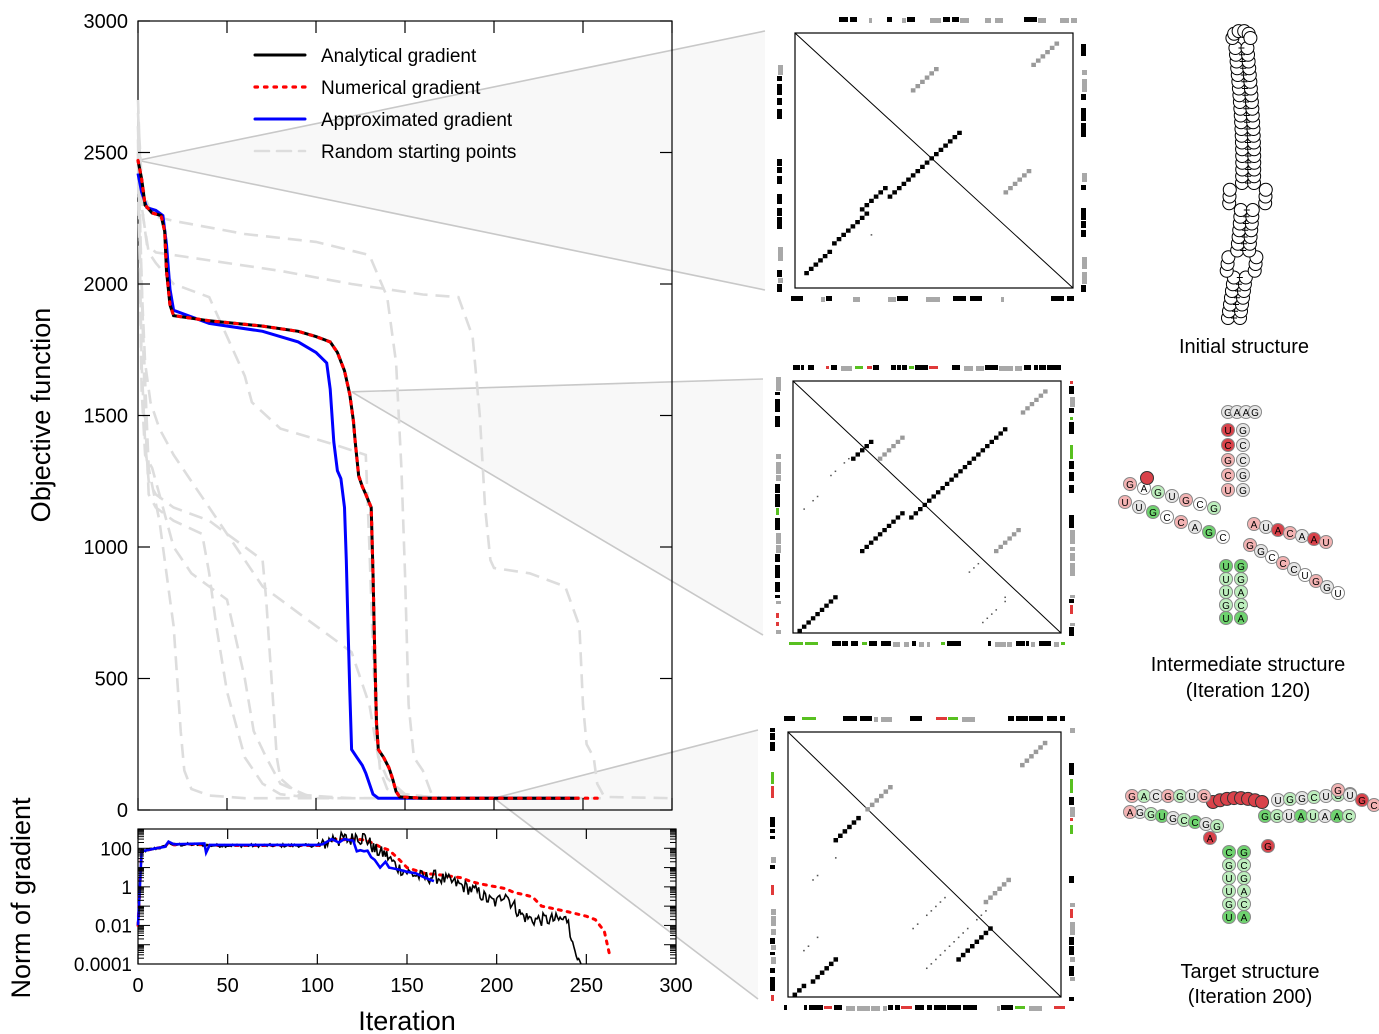 The image size is (1379, 1034). I want to click on gradient-plot-xlabel: Iteration, so click(407, 1020).